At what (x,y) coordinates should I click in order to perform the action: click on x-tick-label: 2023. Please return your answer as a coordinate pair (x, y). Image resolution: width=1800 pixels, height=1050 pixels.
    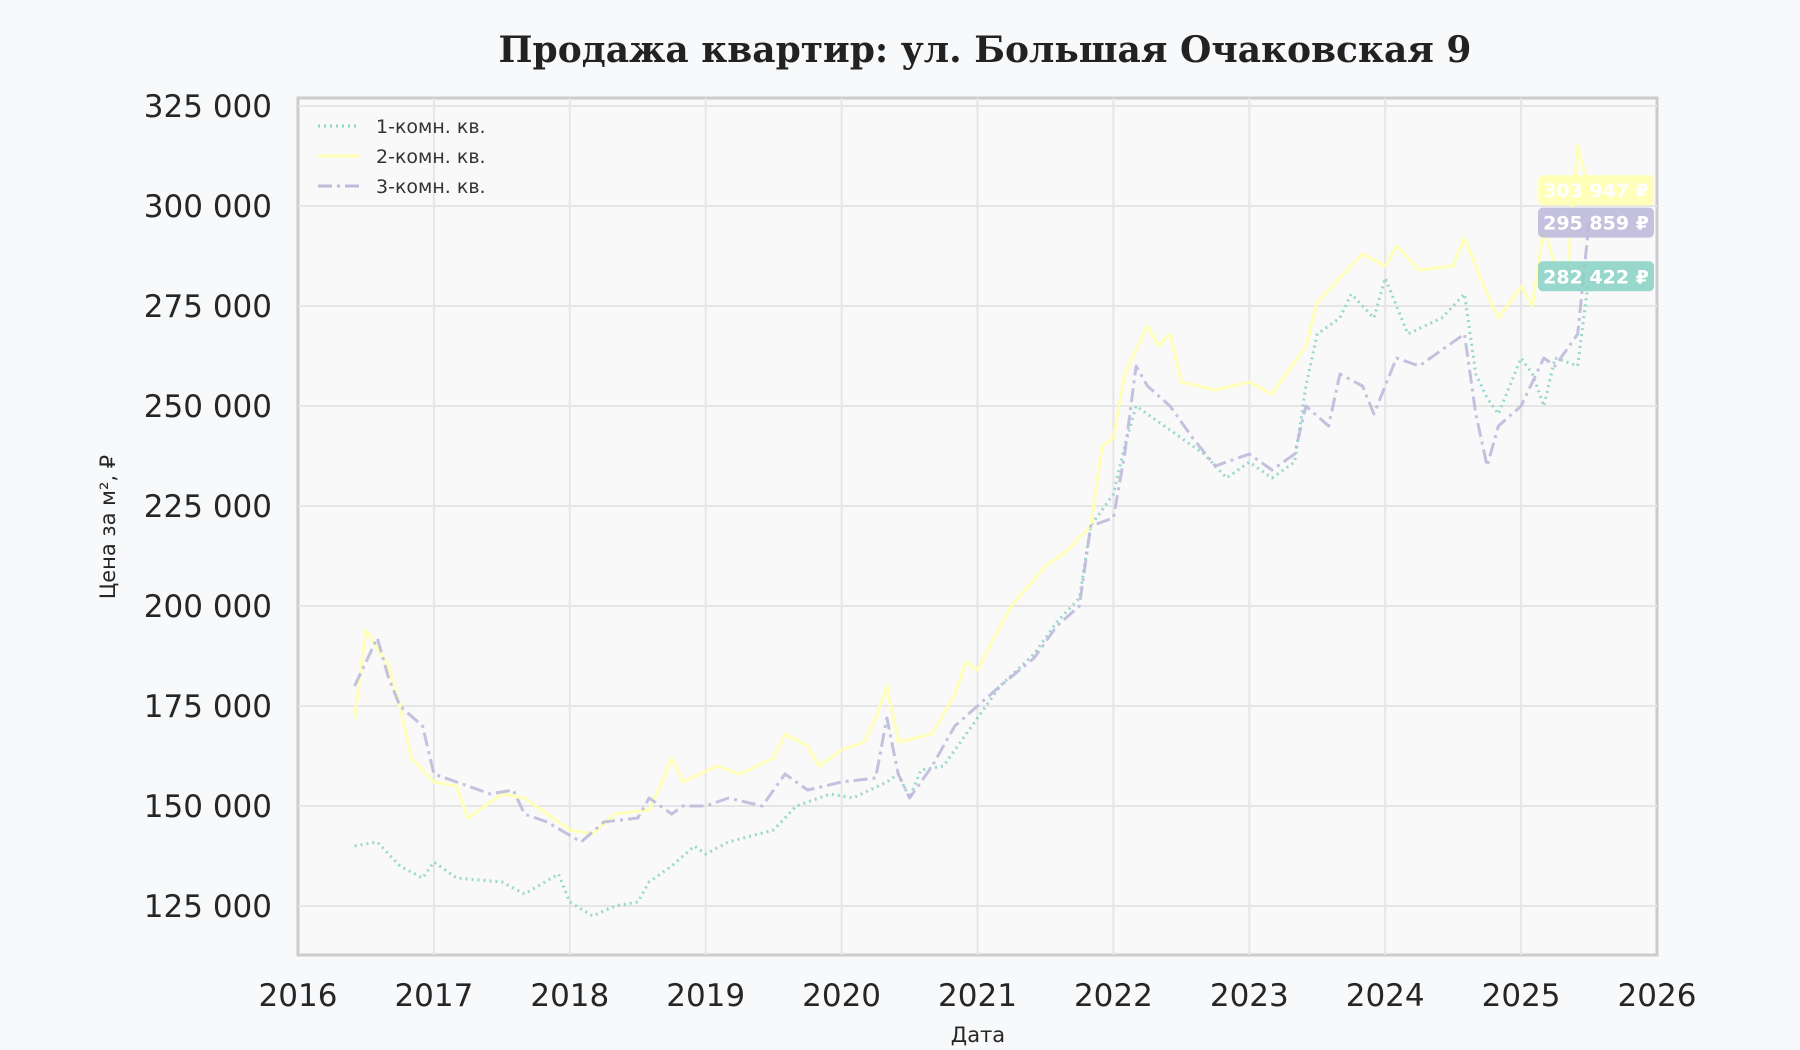
    Looking at the image, I should click on (1249, 996).